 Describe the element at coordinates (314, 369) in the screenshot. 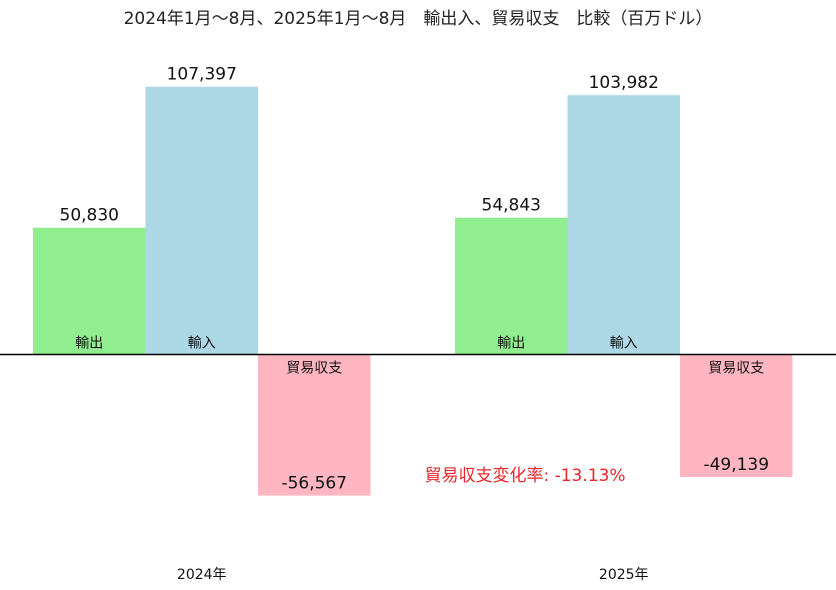

I see `category-label-trade-balance-1: 貿易収支` at that location.